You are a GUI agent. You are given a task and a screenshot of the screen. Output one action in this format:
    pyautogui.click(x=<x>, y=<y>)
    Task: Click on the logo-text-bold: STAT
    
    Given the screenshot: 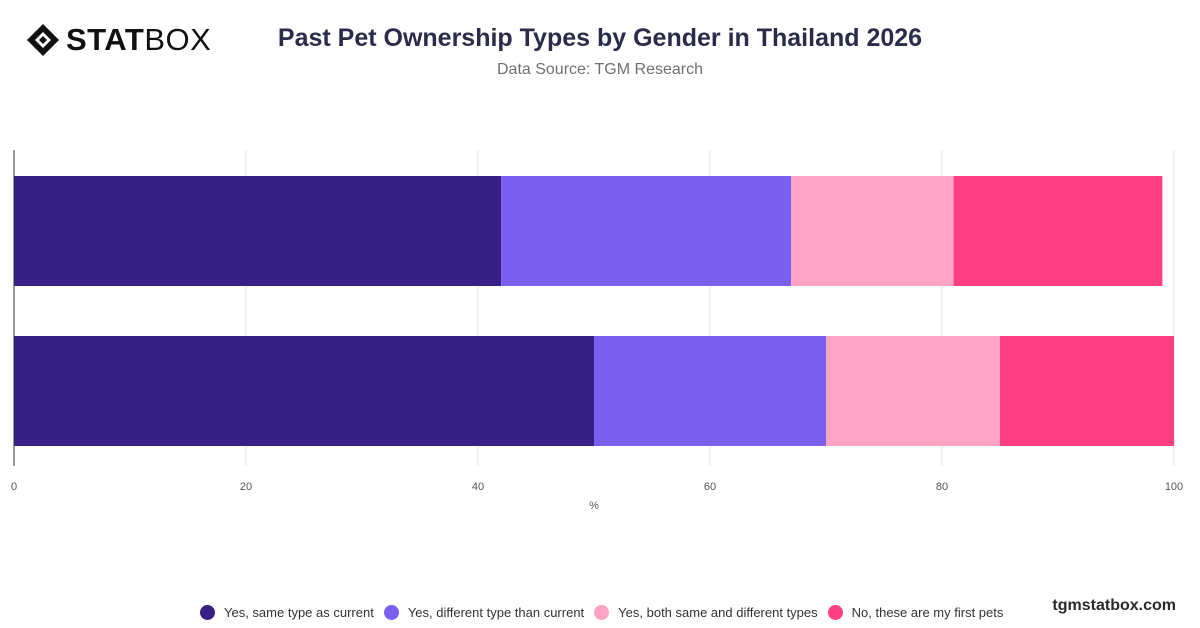 What is the action you would take?
    pyautogui.click(x=105, y=39)
    